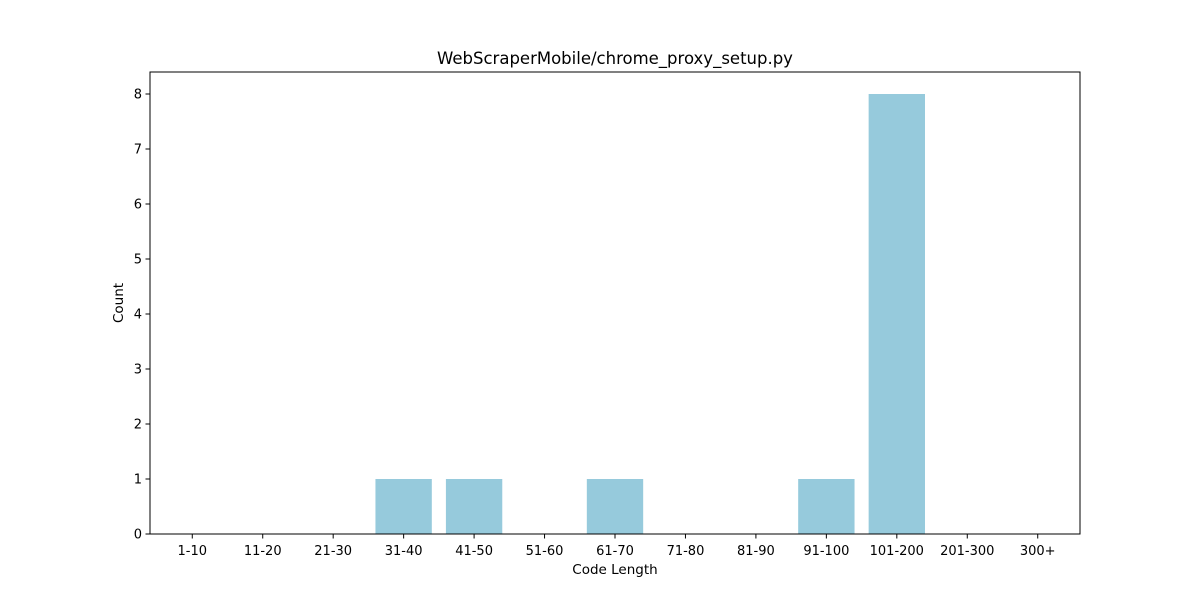 This screenshot has width=1200, height=600. Describe the element at coordinates (967, 551) in the screenshot. I see `x-tick-label: 201-300` at that location.